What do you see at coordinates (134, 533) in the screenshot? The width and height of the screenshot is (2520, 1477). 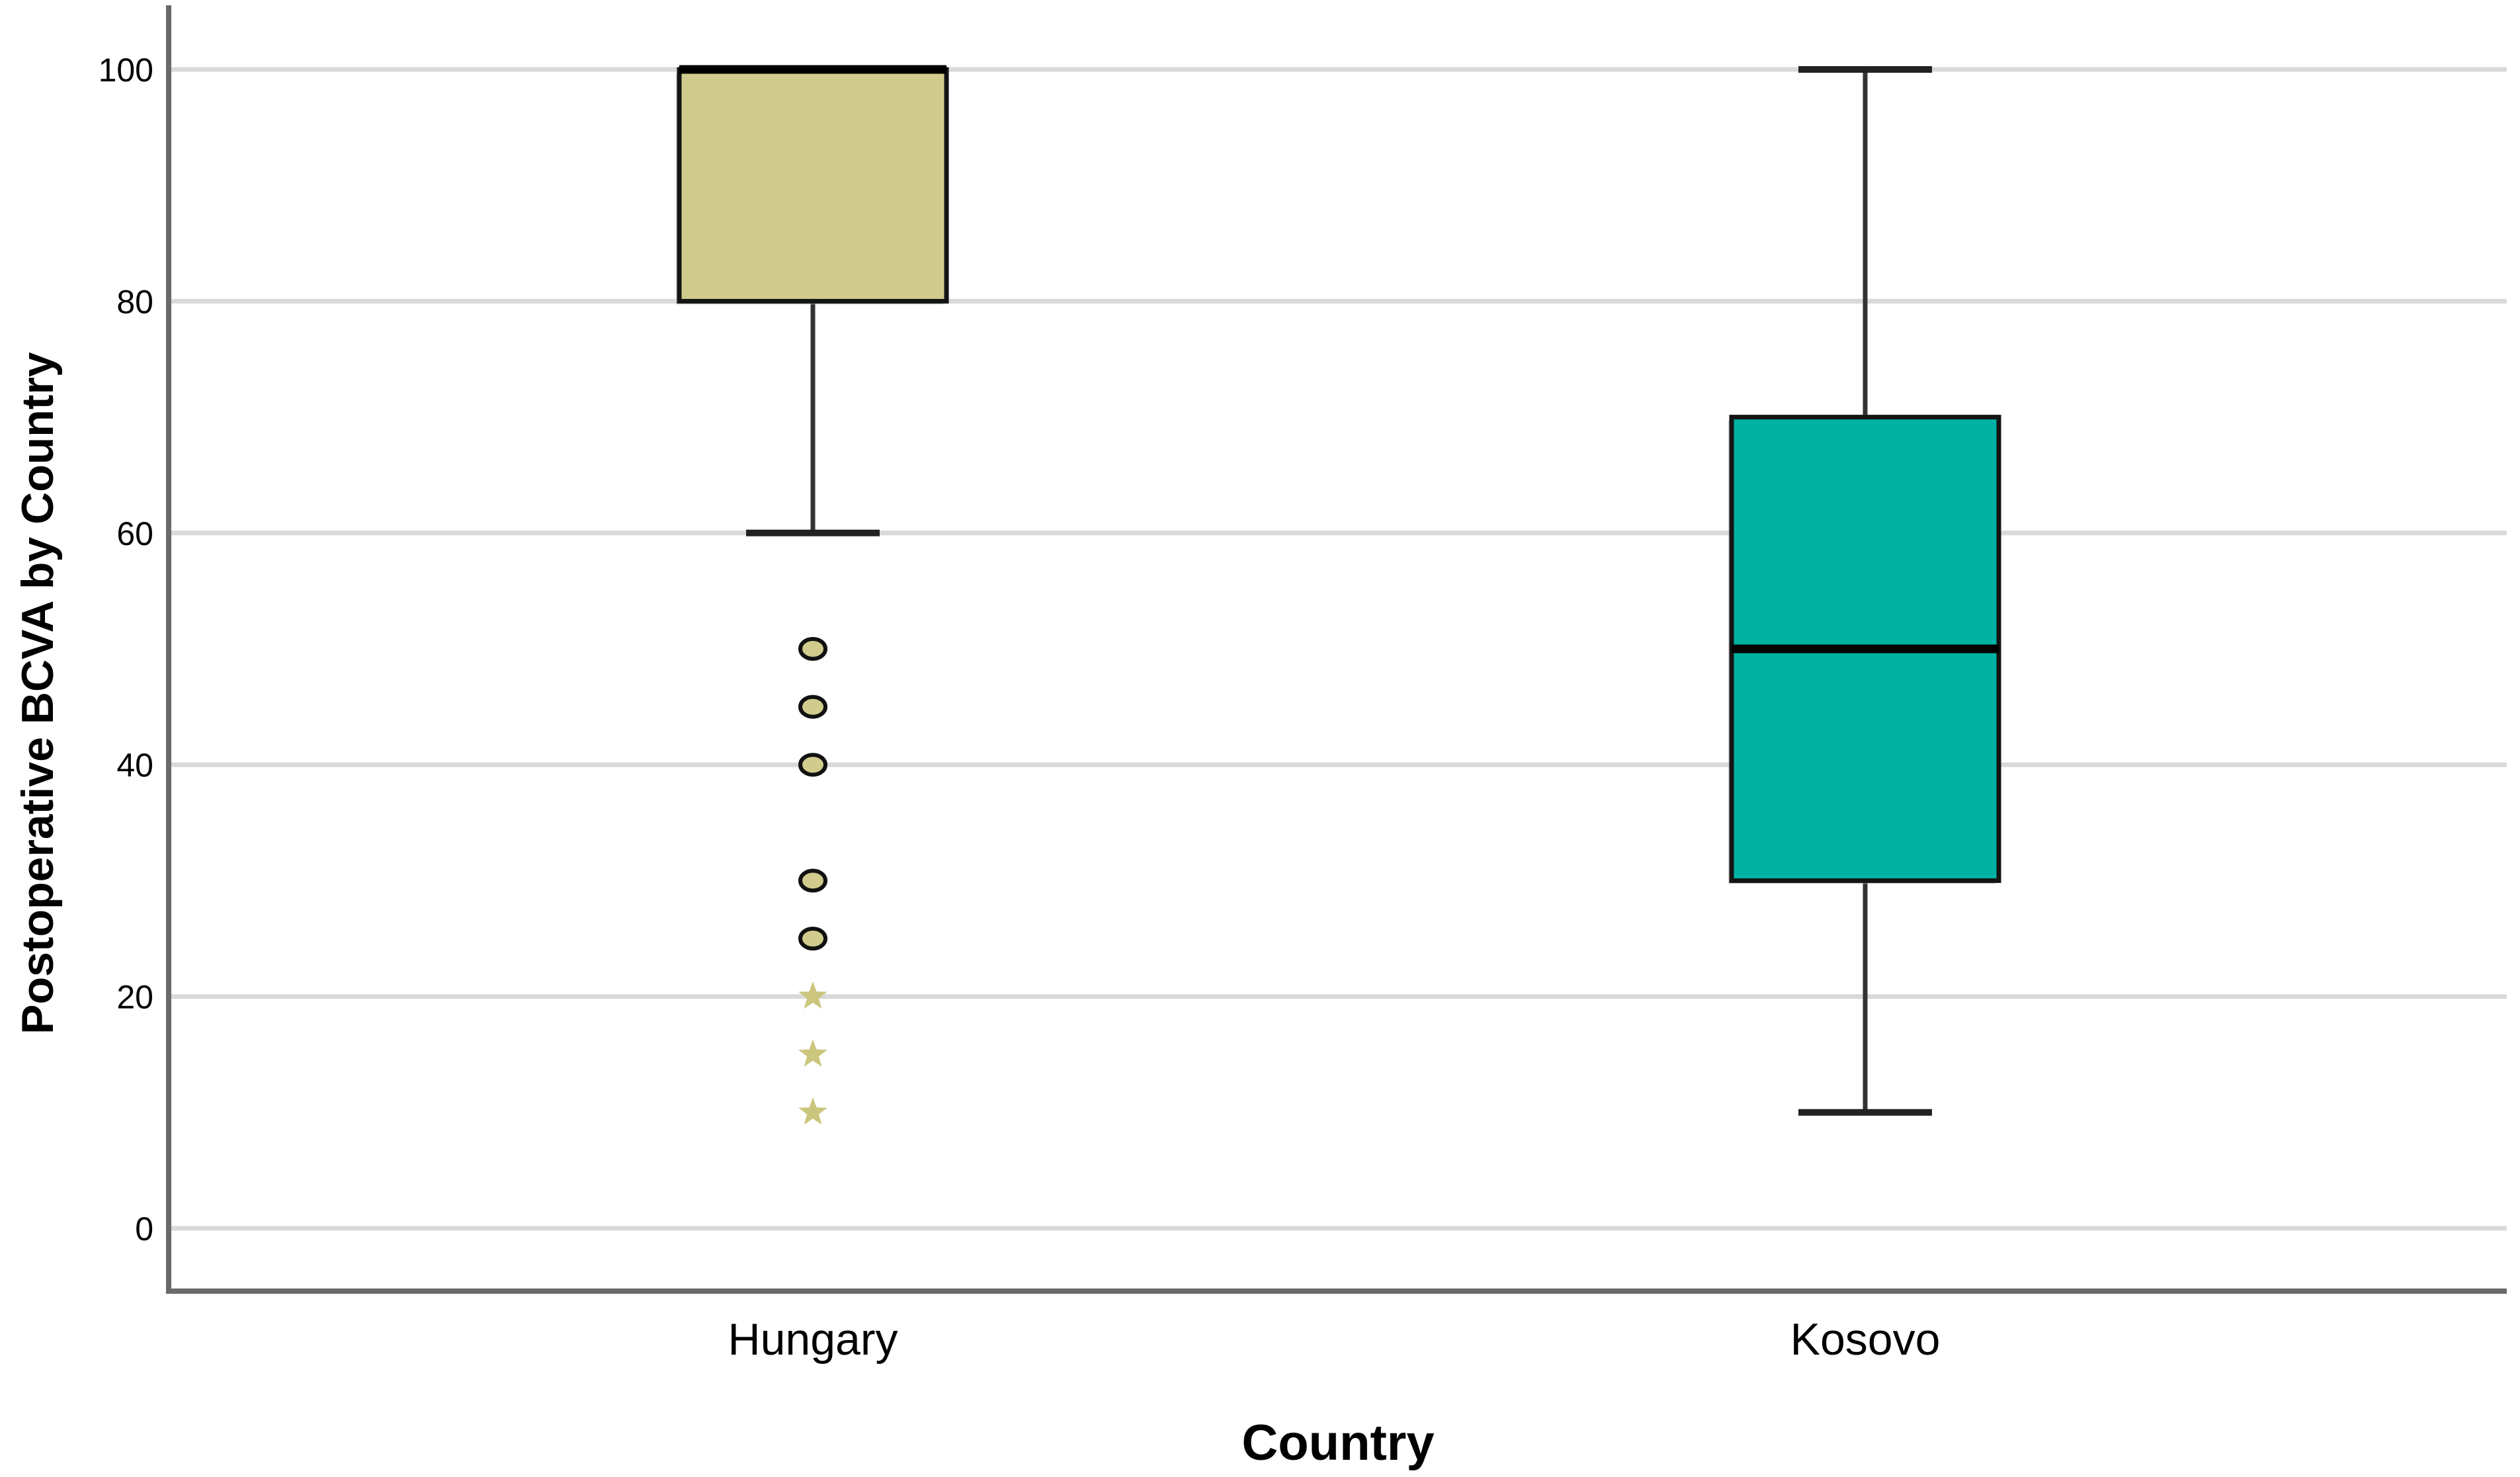 I see `y-tick-label: 60` at bounding box center [134, 533].